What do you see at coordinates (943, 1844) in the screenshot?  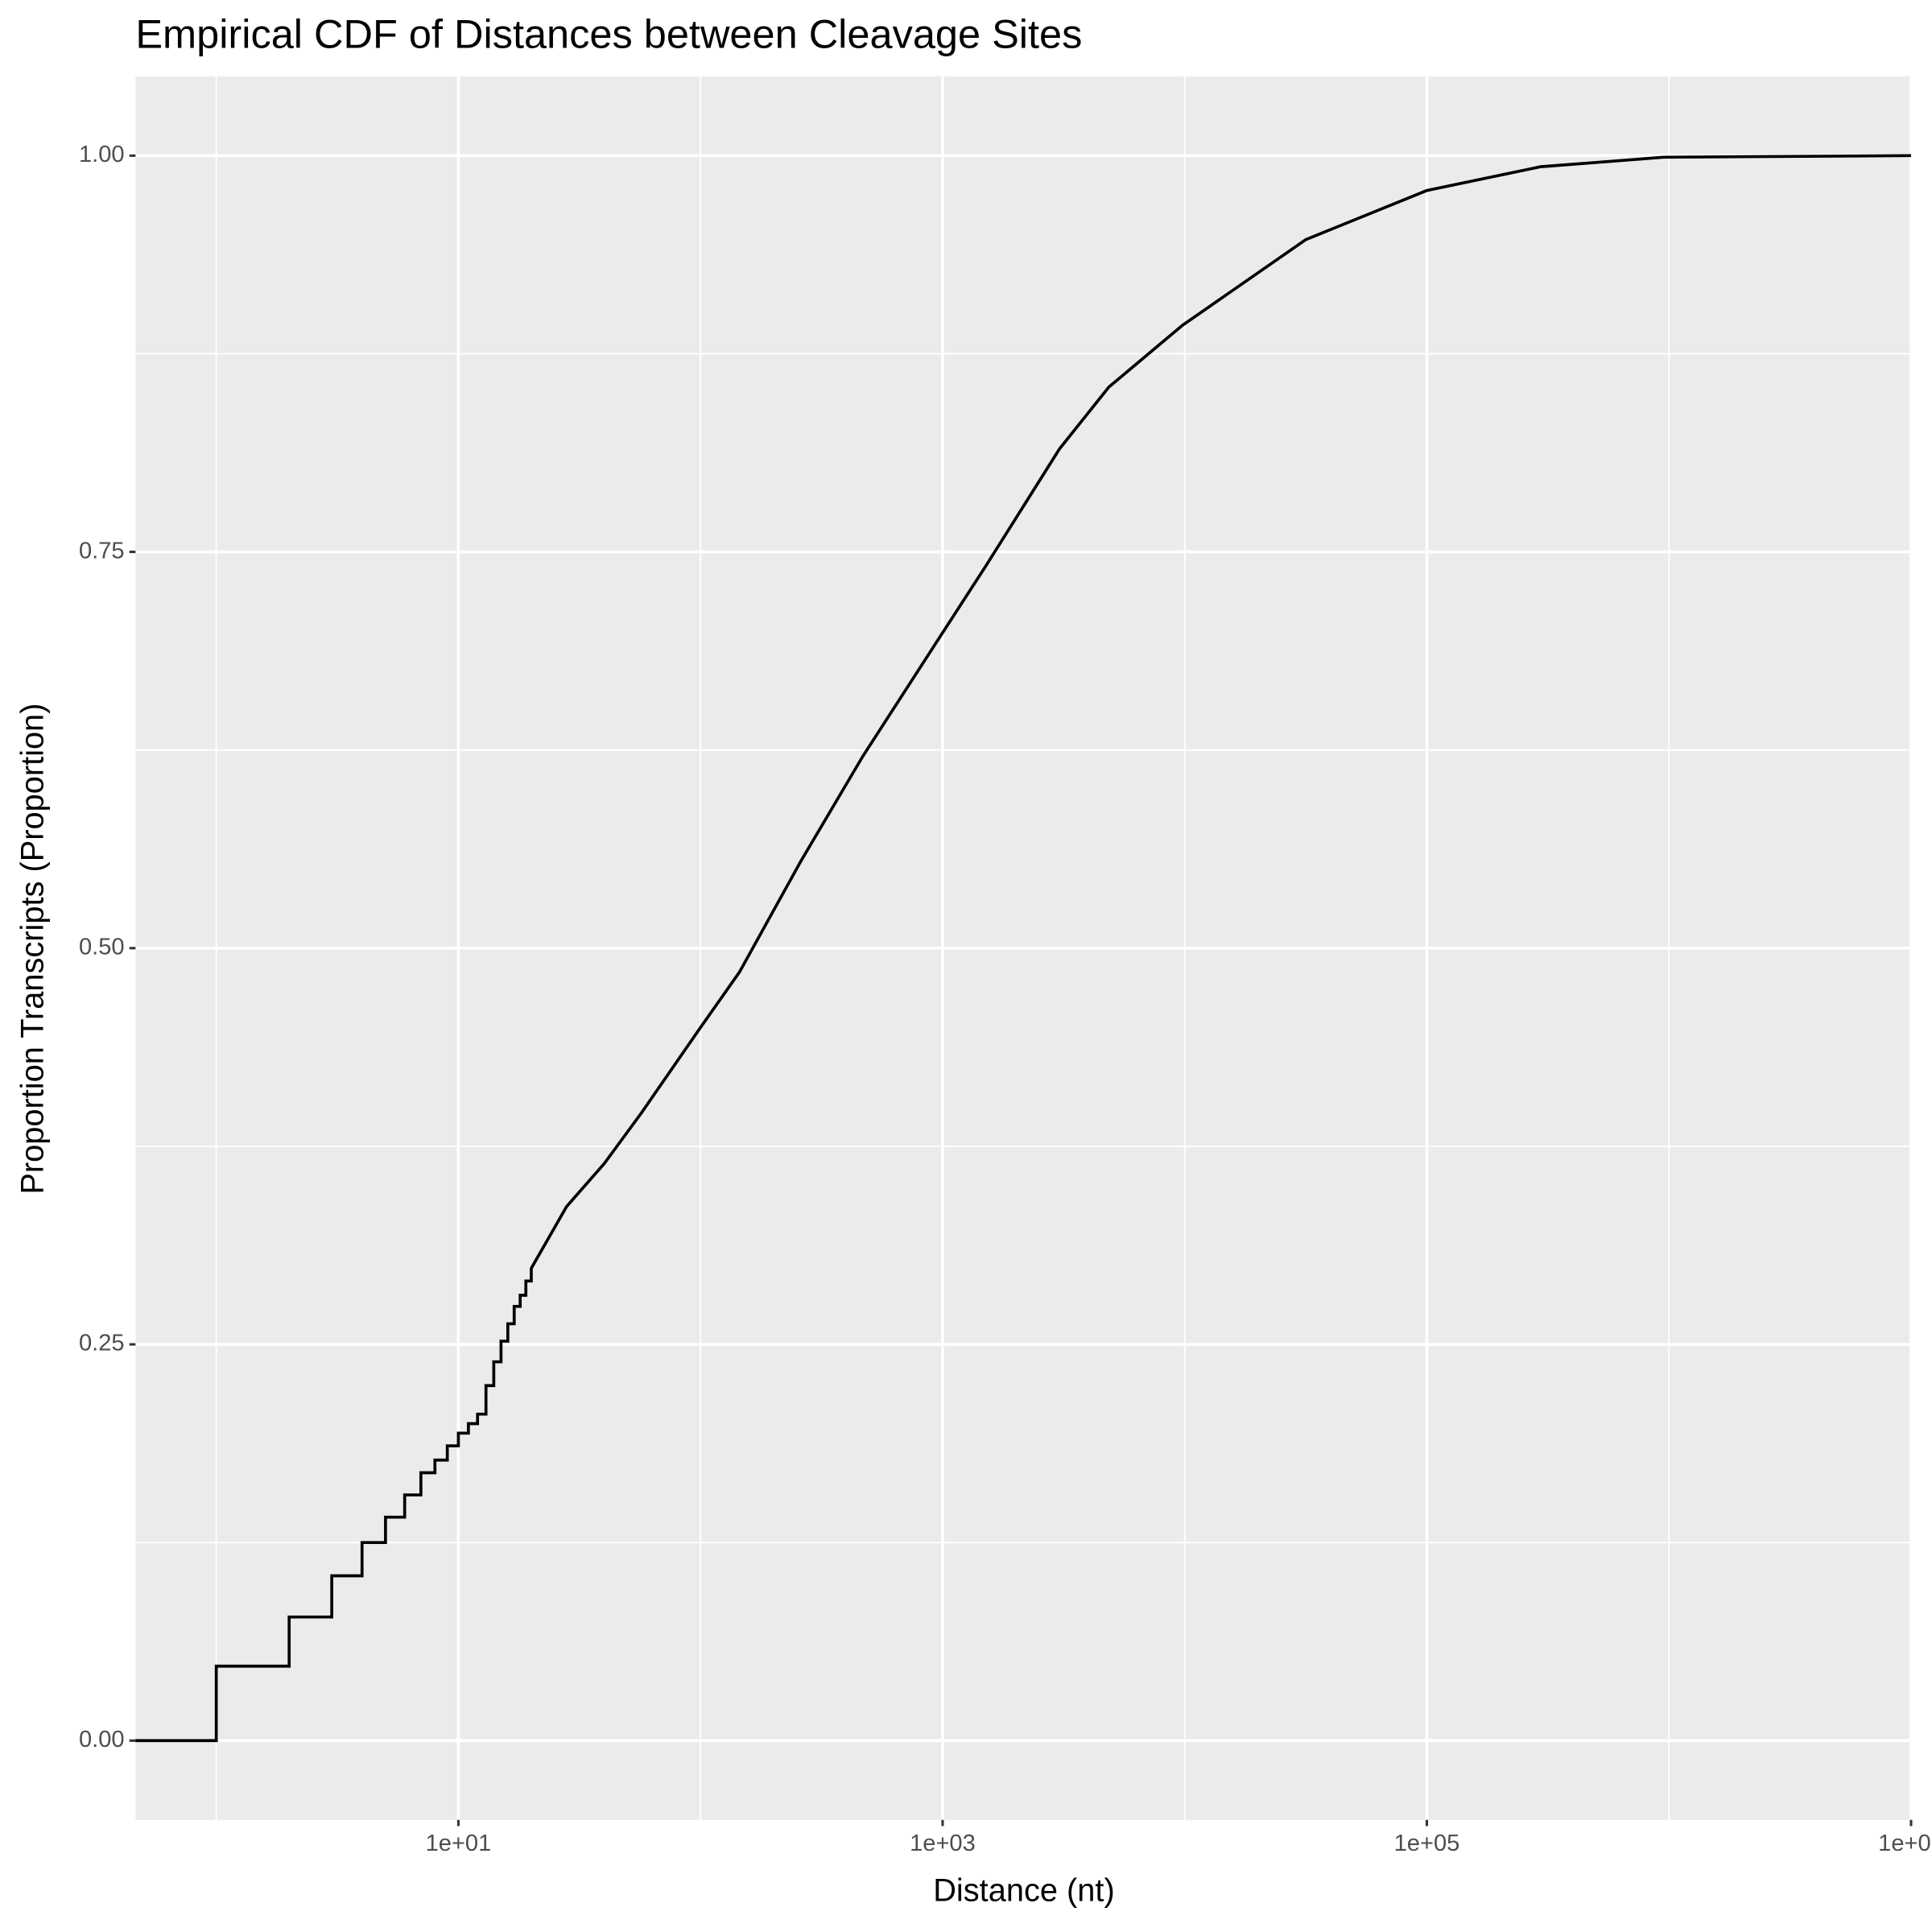 I see `x-tick-label: 1e+03` at bounding box center [943, 1844].